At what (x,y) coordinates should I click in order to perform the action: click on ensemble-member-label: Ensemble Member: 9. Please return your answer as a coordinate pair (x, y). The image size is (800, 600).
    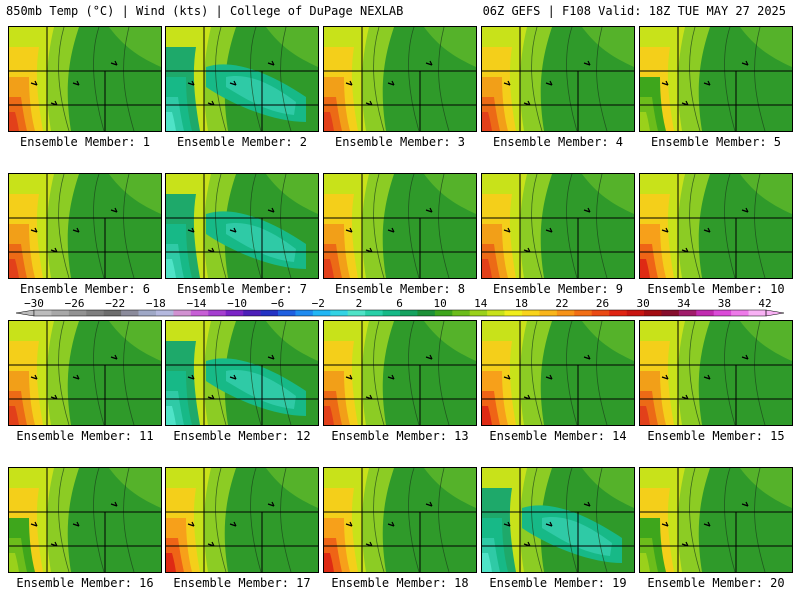
    Looking at the image, I should click on (558, 289).